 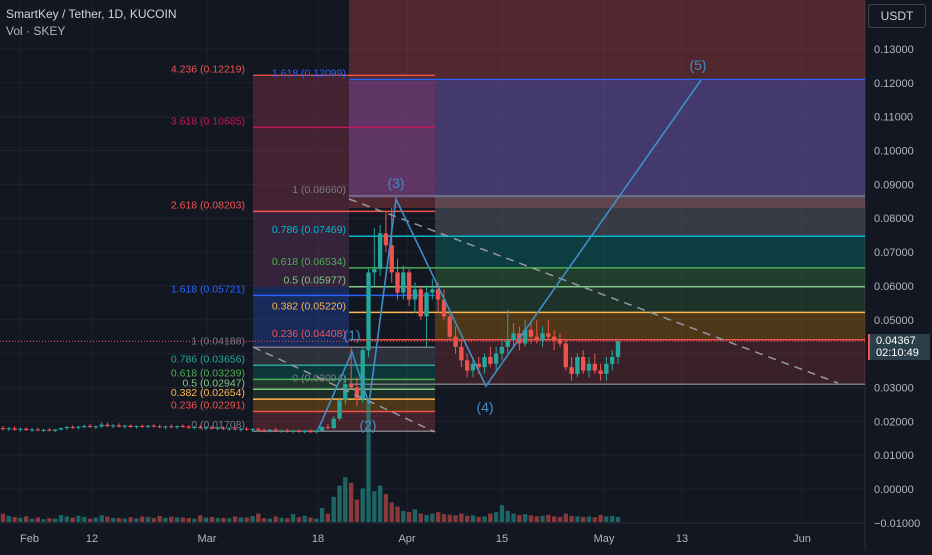 What do you see at coordinates (318, 539) in the screenshot?
I see `x-tick-label: 18` at bounding box center [318, 539].